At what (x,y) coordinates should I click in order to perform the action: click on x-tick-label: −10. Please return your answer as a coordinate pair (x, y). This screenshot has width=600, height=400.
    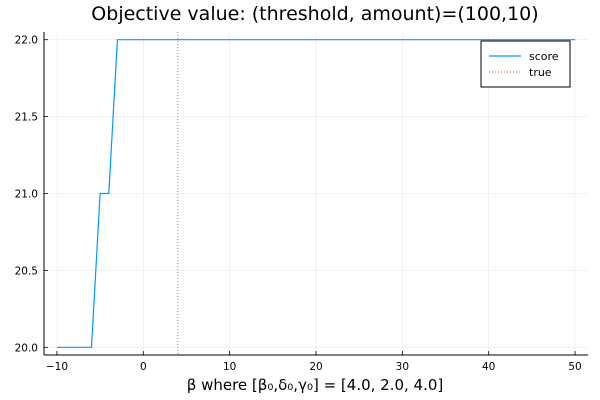
    Looking at the image, I should click on (57, 367).